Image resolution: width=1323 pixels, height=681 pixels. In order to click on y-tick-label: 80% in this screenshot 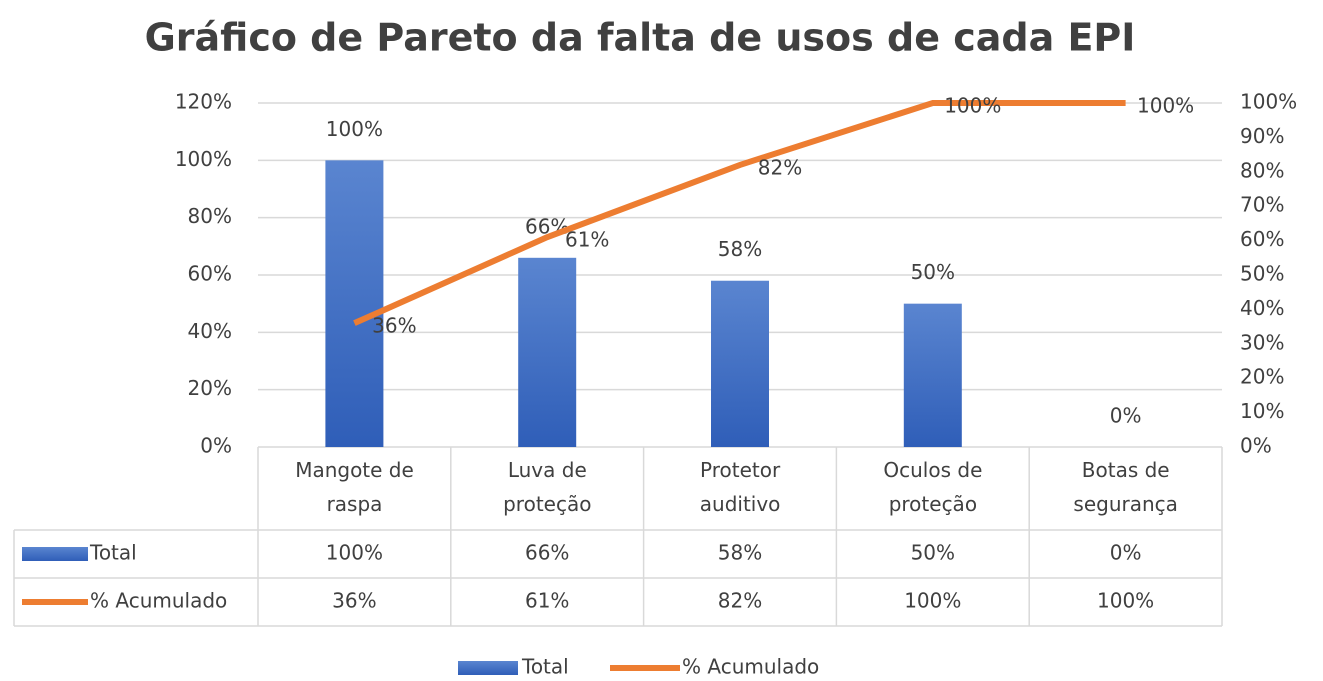, I will do `click(210, 216)`.